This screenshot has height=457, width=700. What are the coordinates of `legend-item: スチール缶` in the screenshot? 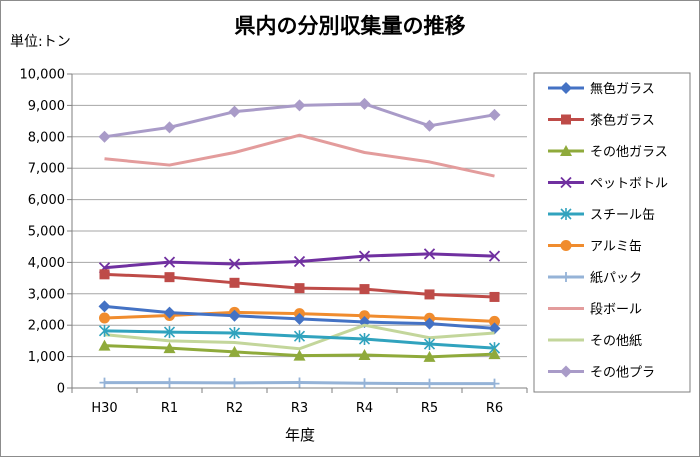 It's located at (601, 215).